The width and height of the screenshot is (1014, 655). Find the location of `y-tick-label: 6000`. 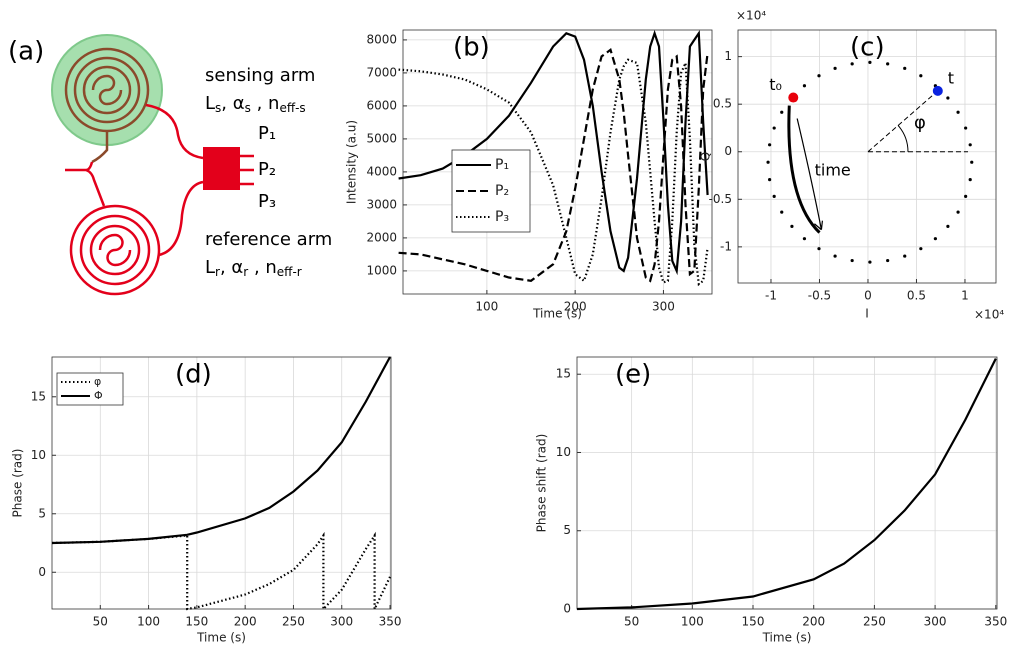

y-tick-label: 6000 is located at coordinates (381, 105).